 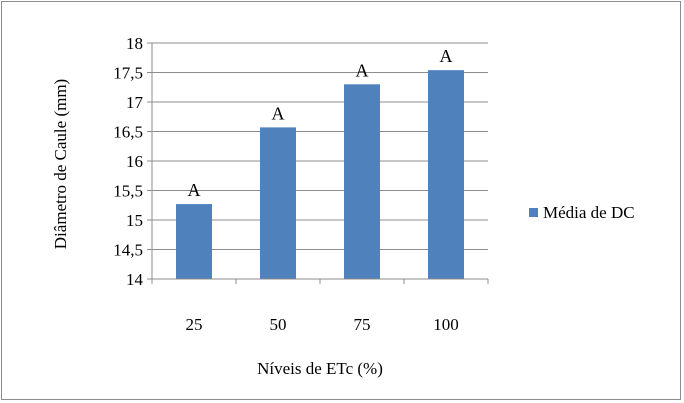 What do you see at coordinates (128, 132) in the screenshot?
I see `y-tick-label: 16,5` at bounding box center [128, 132].